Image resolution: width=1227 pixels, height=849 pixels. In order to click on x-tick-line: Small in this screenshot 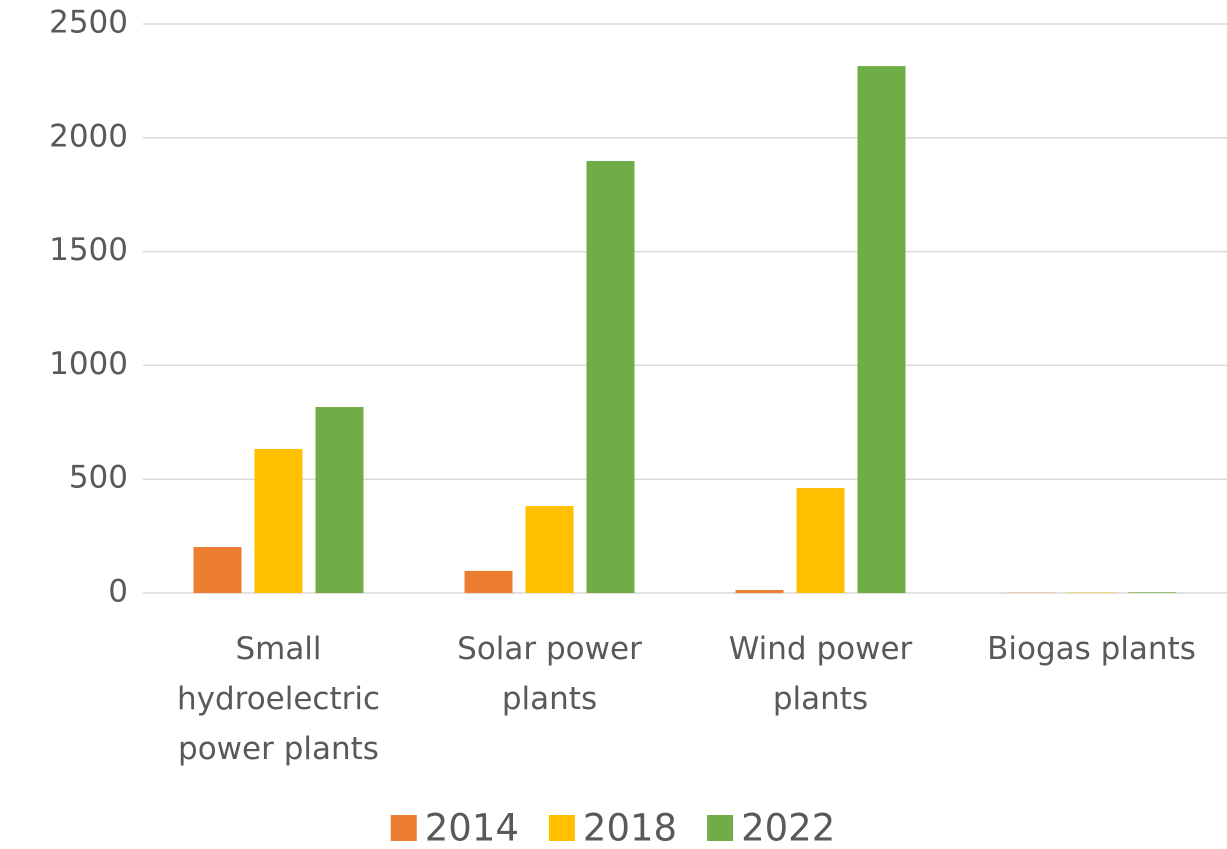, I will do `click(278, 649)`.